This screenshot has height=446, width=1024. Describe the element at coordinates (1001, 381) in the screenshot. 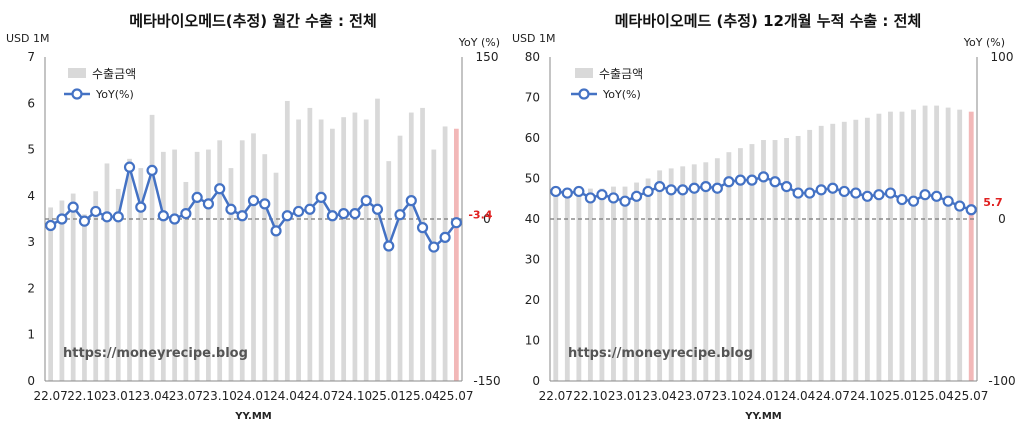

I see `right-tick-label: -100` at that location.